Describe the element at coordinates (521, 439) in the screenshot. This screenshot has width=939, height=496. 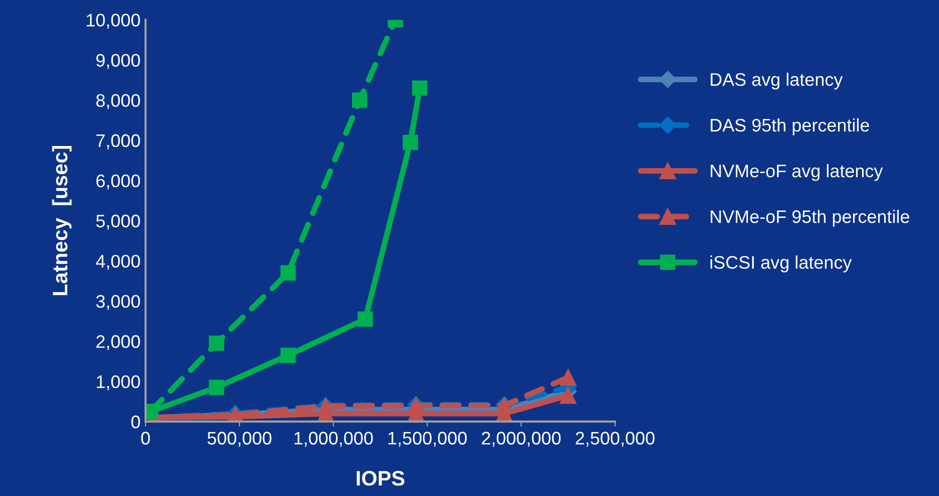
I see `x-tick-label: 2,000,000` at that location.